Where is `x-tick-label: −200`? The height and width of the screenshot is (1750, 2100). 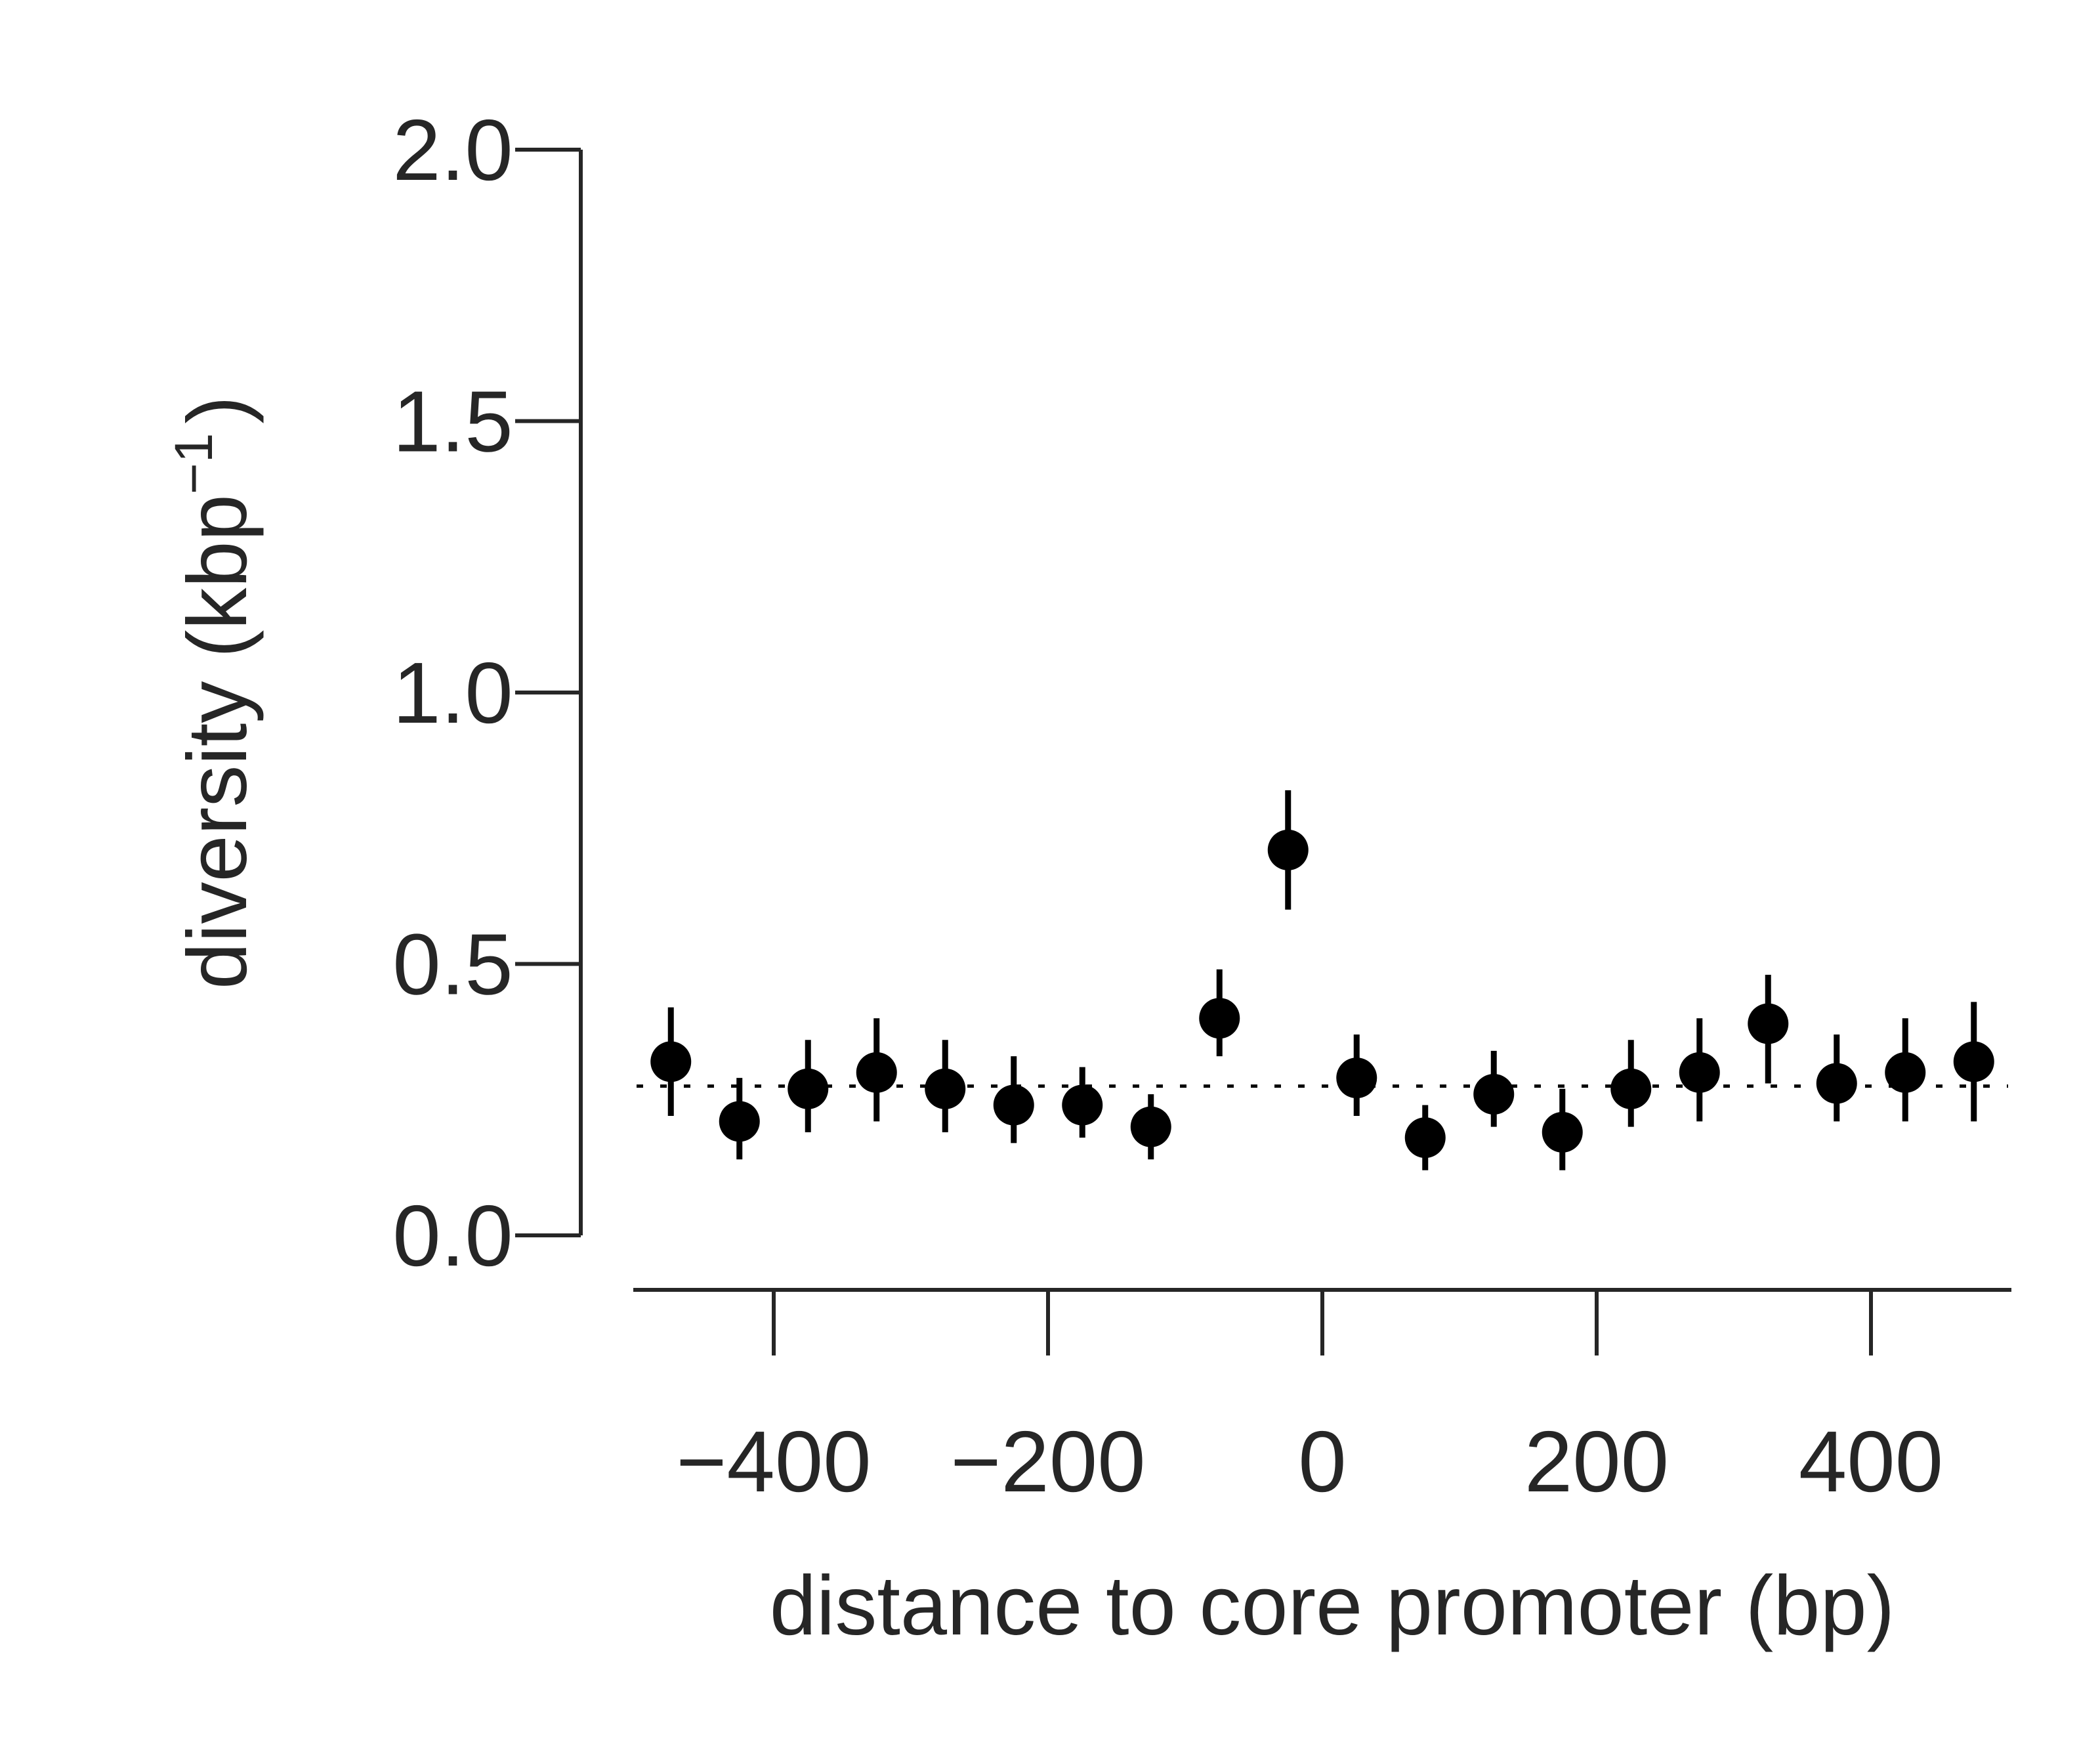
x-tick-label: −200 is located at coordinates (1047, 1461).